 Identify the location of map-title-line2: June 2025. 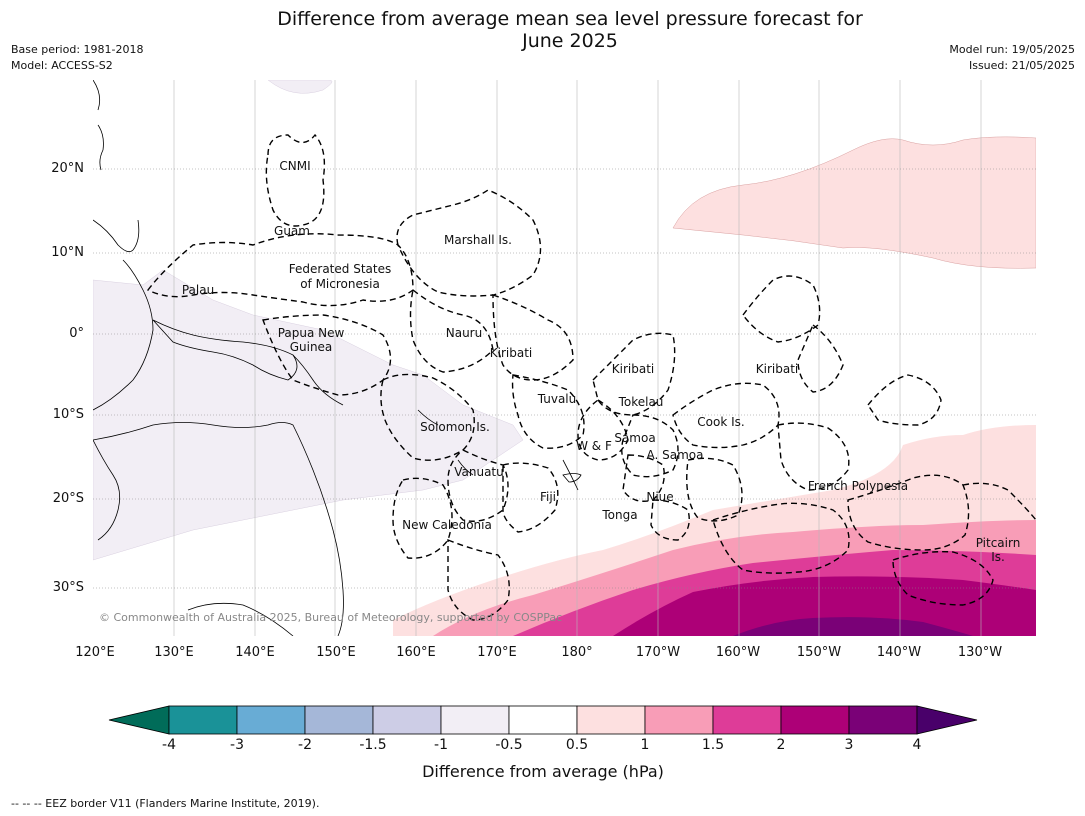
(570, 41).